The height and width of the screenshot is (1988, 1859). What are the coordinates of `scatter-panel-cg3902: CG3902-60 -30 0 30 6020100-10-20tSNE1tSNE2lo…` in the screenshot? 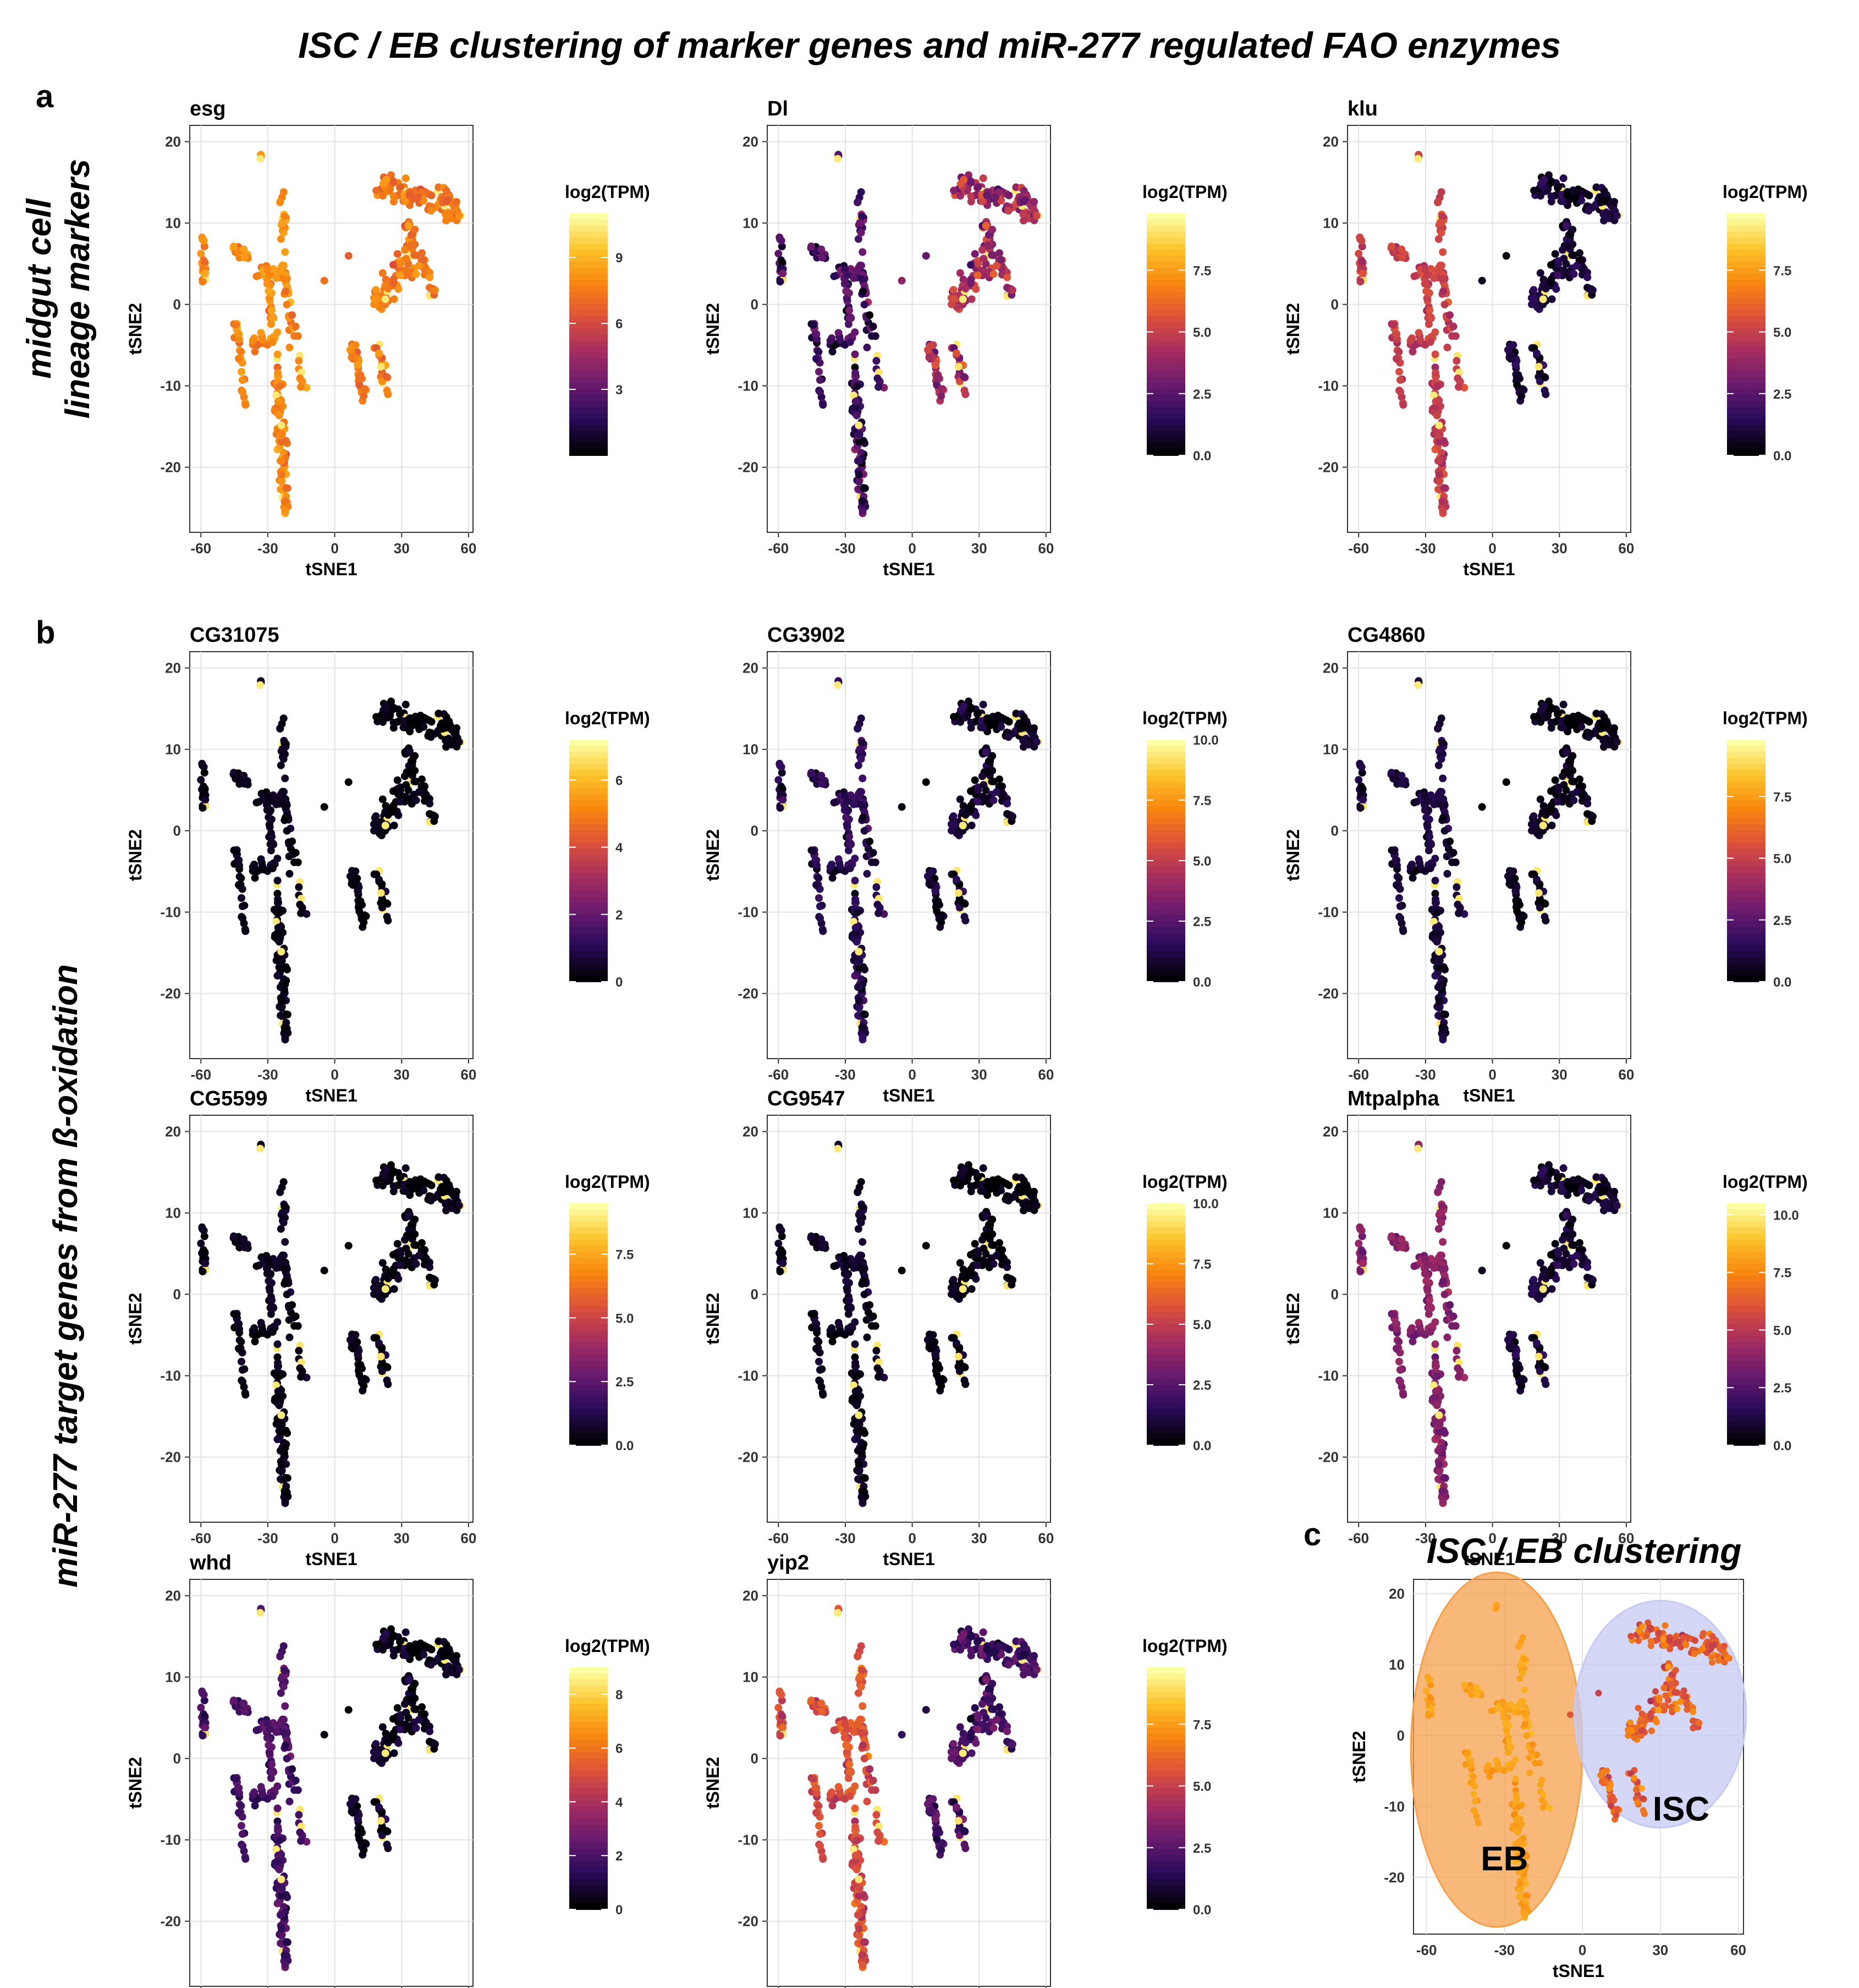 It's located at (966, 865).